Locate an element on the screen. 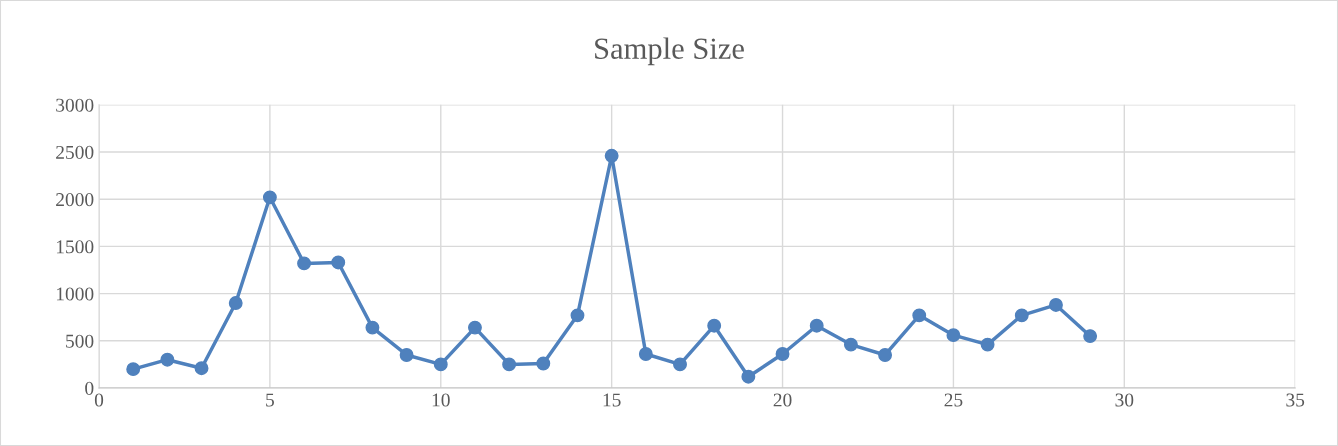  x-tick-label: 0 is located at coordinates (99, 400).